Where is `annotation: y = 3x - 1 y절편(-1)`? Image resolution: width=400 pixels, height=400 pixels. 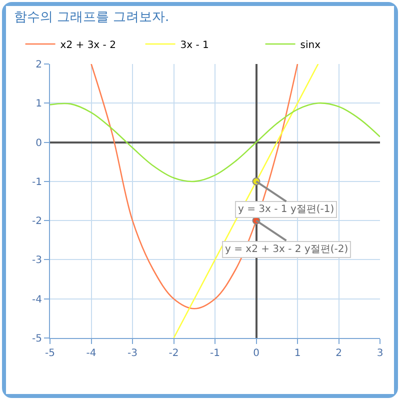 annotation: y = 3x - 1 y절편(-1) is located at coordinates (286, 209).